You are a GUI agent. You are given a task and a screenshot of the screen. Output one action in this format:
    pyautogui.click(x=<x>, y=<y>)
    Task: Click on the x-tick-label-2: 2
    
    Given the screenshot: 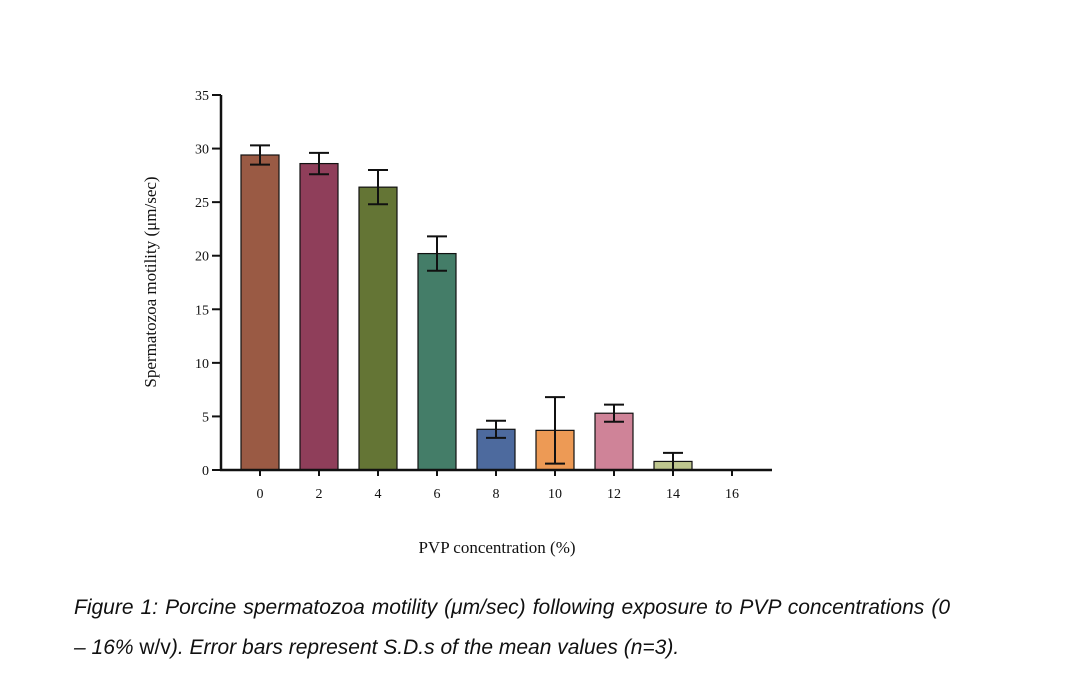 What is the action you would take?
    pyautogui.click(x=319, y=494)
    